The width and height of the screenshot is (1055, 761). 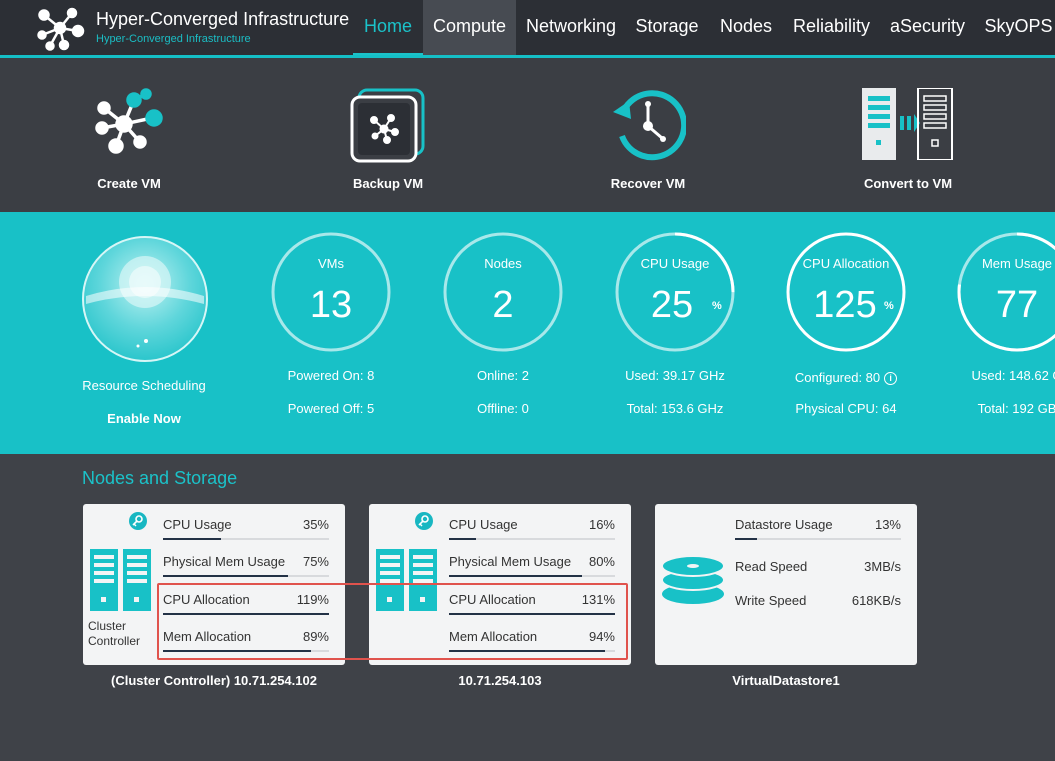 I want to click on vms-powered-on: Powered On: 8, so click(x=331, y=375).